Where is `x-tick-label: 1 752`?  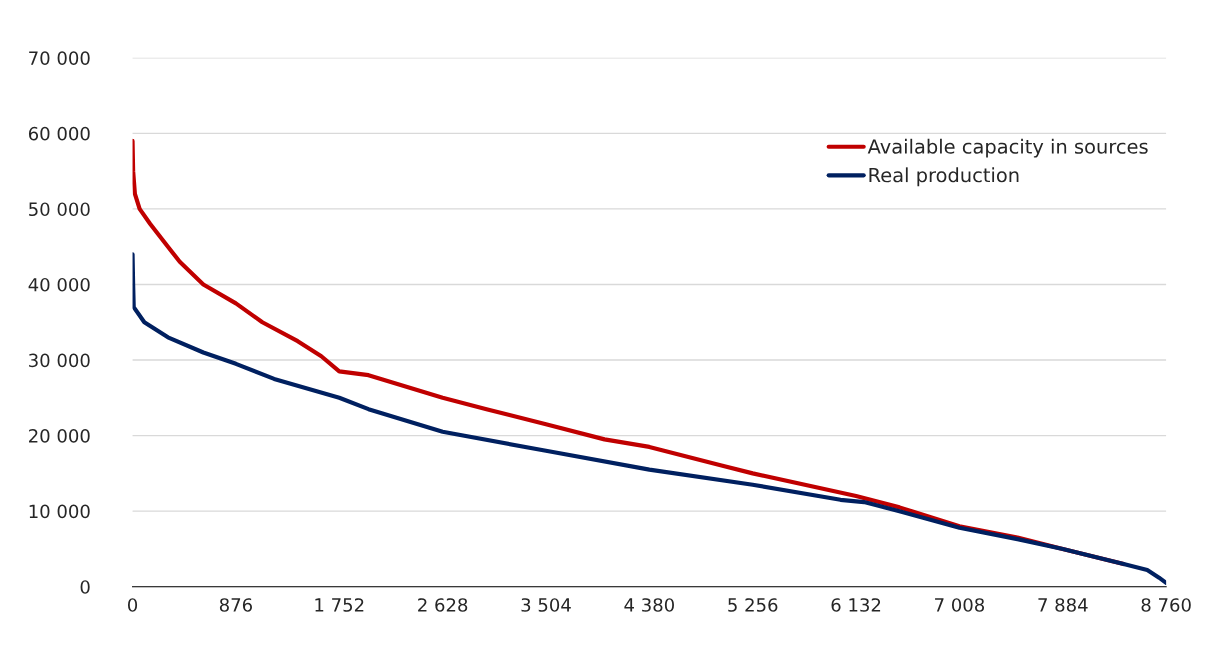
x-tick-label: 1 752 is located at coordinates (339, 605).